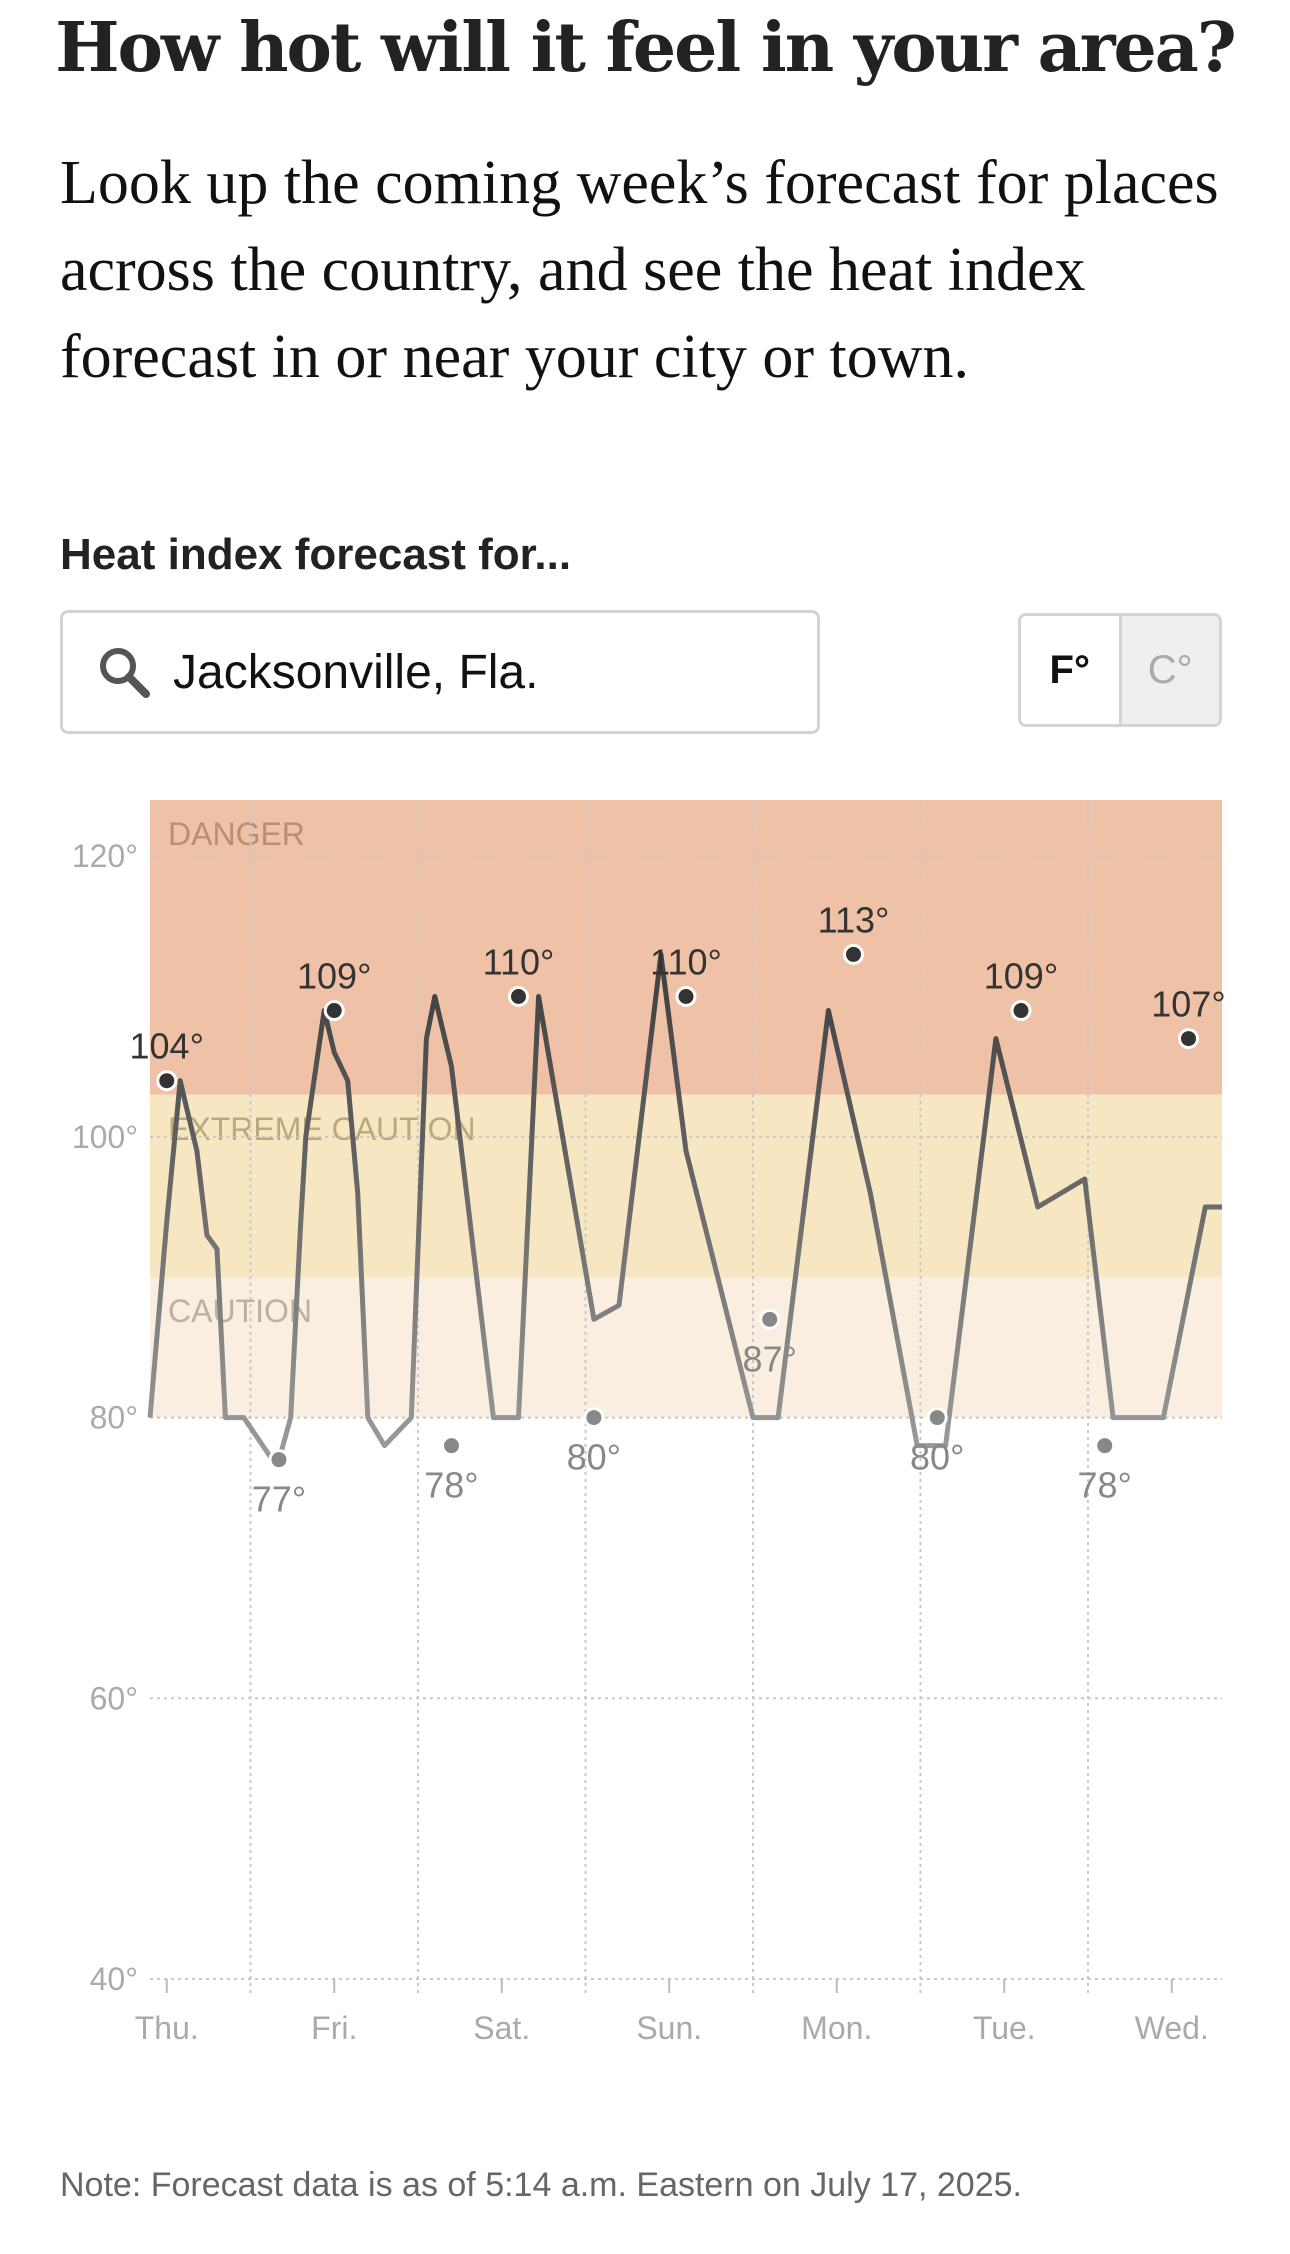 The width and height of the screenshot is (1290, 2254). I want to click on x-tick-label: Wed., so click(1172, 2028).